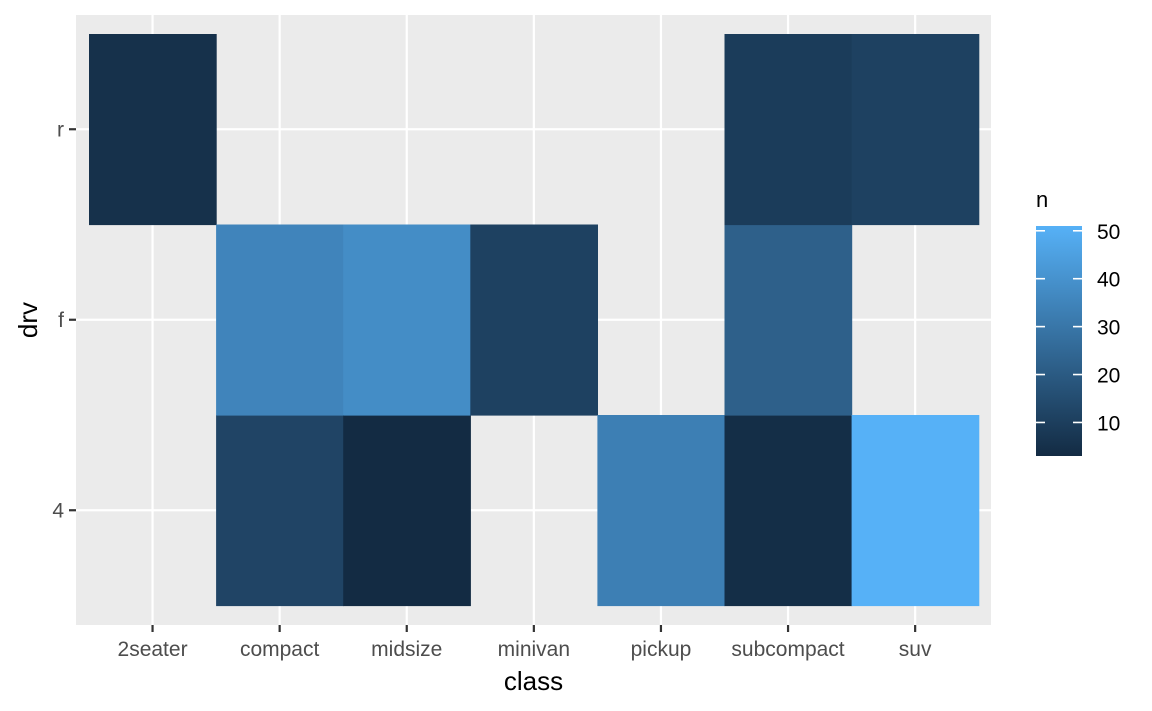 This screenshot has width=1152, height=711. I want to click on x-tick-label-pickup: pickup, so click(661, 649).